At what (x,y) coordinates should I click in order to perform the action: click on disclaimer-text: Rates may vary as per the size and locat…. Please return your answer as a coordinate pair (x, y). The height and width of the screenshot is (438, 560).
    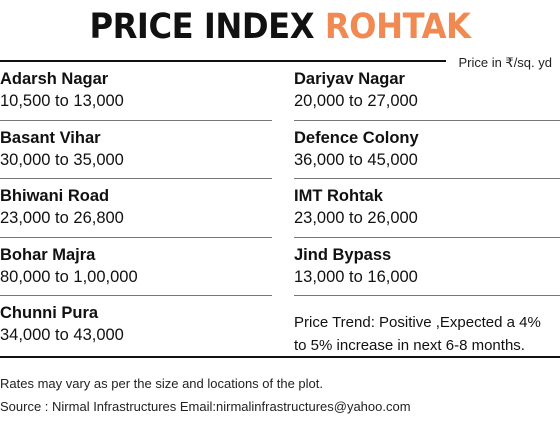
    Looking at the image, I should click on (162, 383).